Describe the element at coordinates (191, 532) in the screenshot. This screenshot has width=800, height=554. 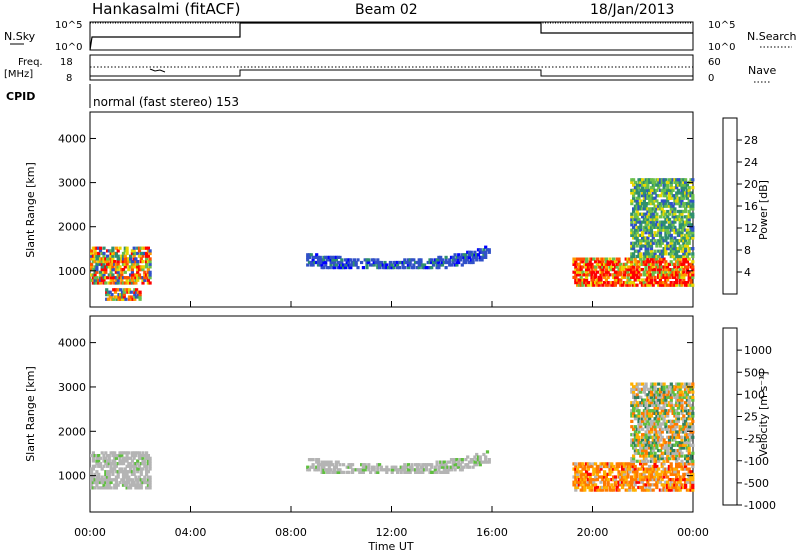
I see `x-tick-label: 04:00` at that location.